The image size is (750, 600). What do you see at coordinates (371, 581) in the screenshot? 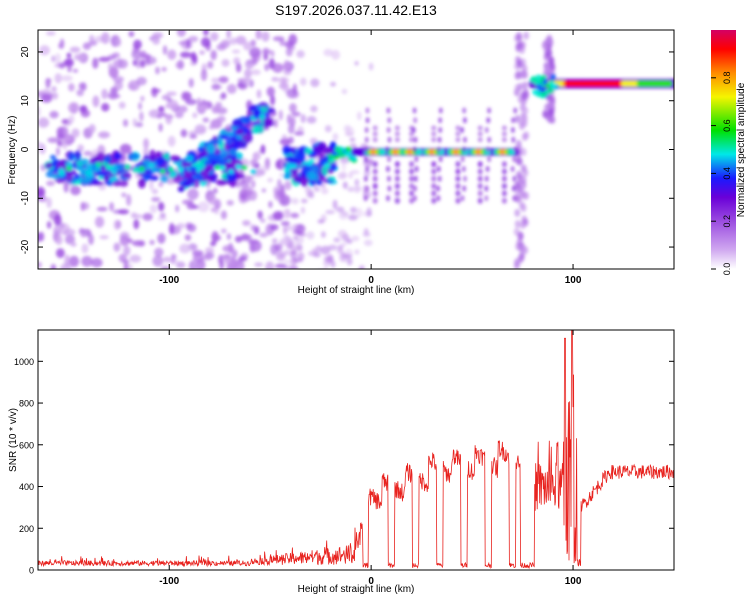
I see `snr-x-tick-label-1: 0` at bounding box center [371, 581].